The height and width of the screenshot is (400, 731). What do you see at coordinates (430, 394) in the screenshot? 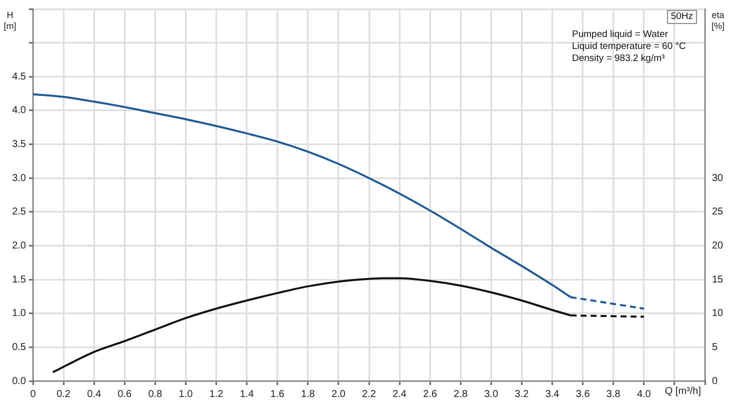
I see `x-tick-label: 2.6` at bounding box center [430, 394].